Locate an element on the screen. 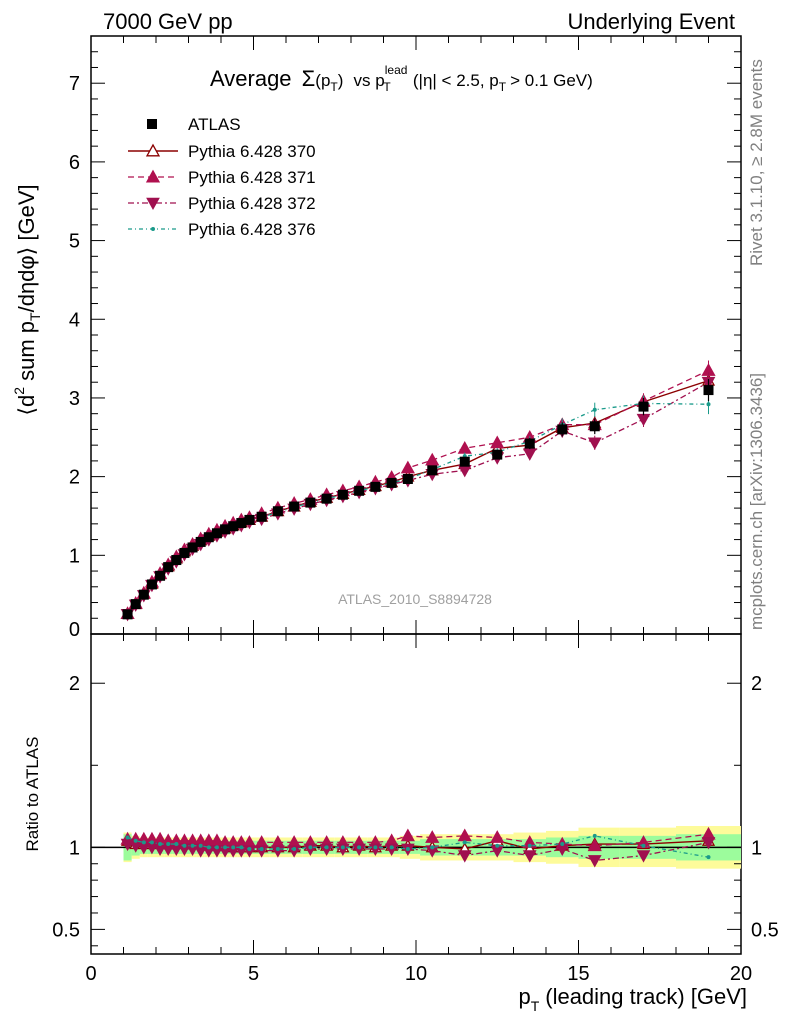 The image size is (786, 1024). y-tick-label: 6 is located at coordinates (74, 163).